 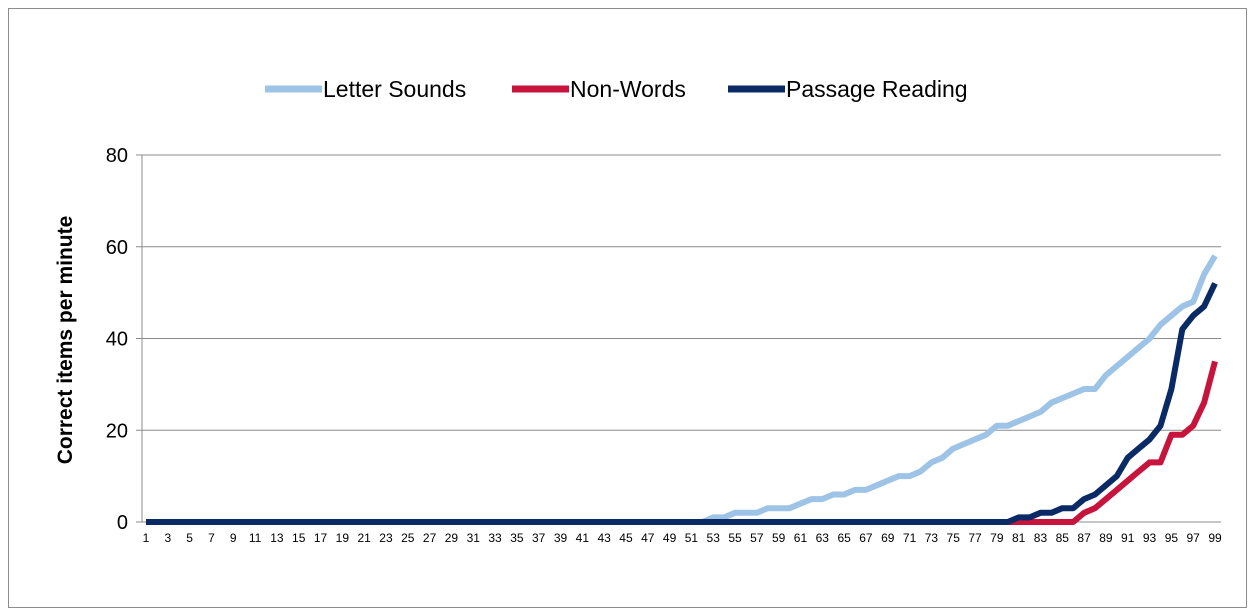 I want to click on x-tick-label: 47, so click(x=648, y=538).